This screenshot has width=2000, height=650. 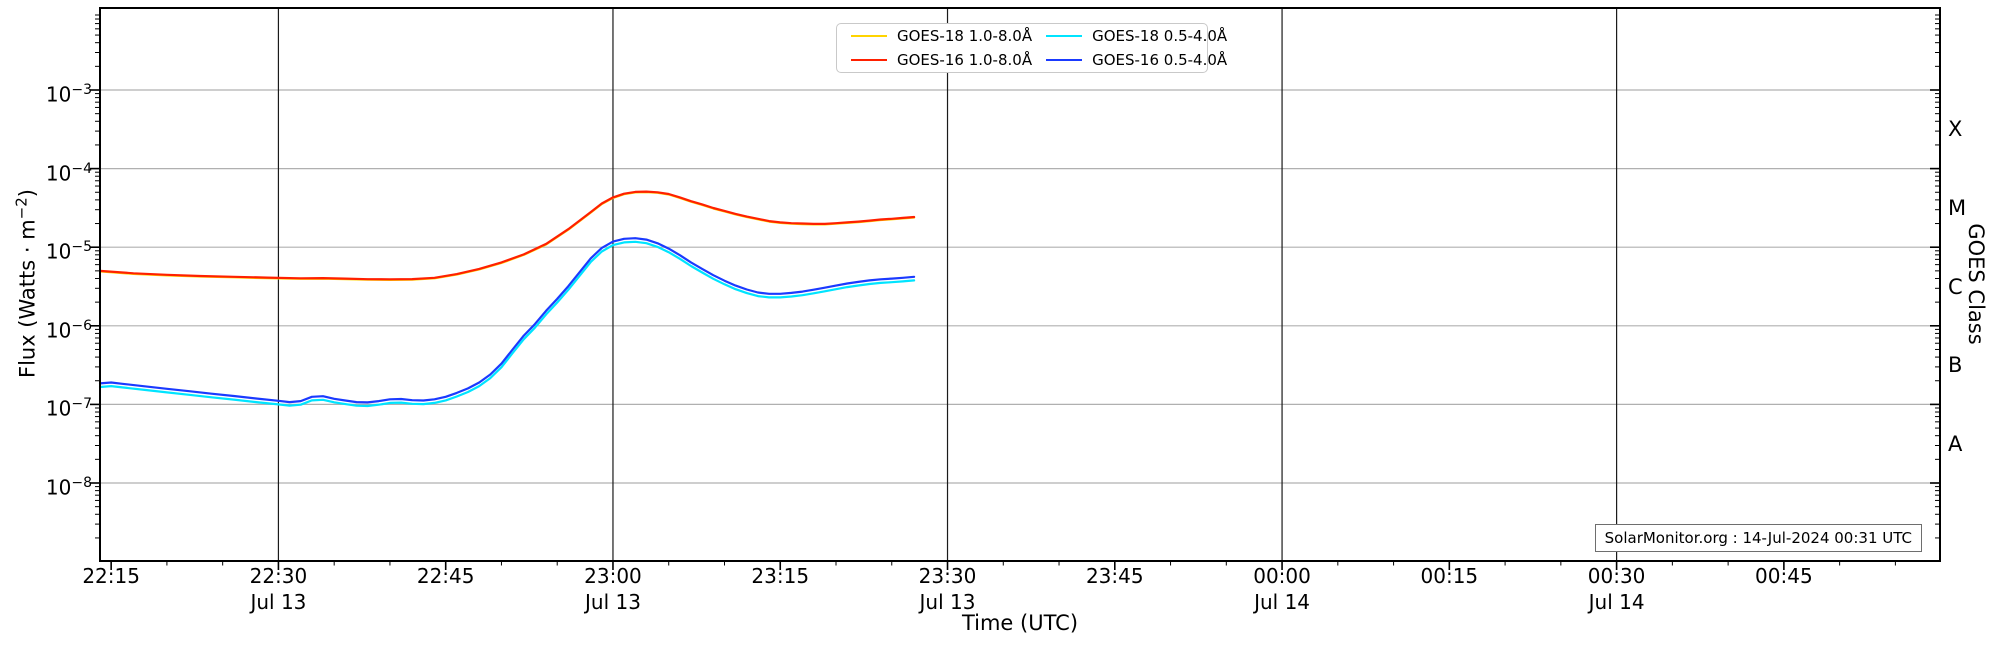 I want to click on y-tick-label: 10⁻⁸, so click(x=68, y=487).